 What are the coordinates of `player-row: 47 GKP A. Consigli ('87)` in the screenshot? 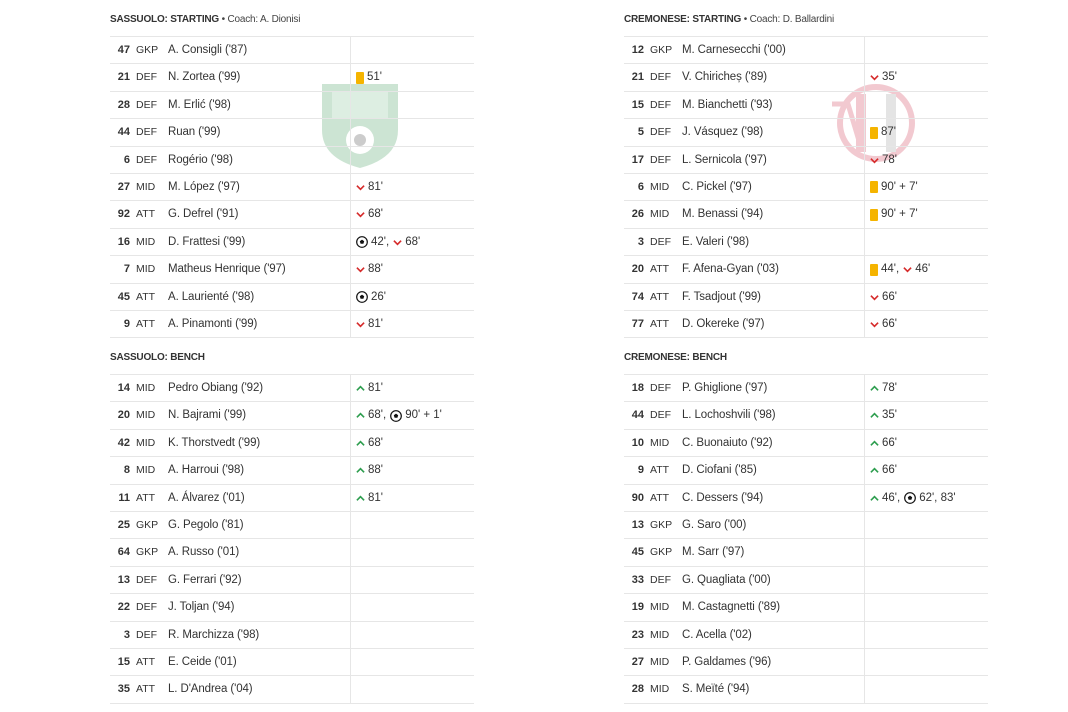 It's located at (292, 51).